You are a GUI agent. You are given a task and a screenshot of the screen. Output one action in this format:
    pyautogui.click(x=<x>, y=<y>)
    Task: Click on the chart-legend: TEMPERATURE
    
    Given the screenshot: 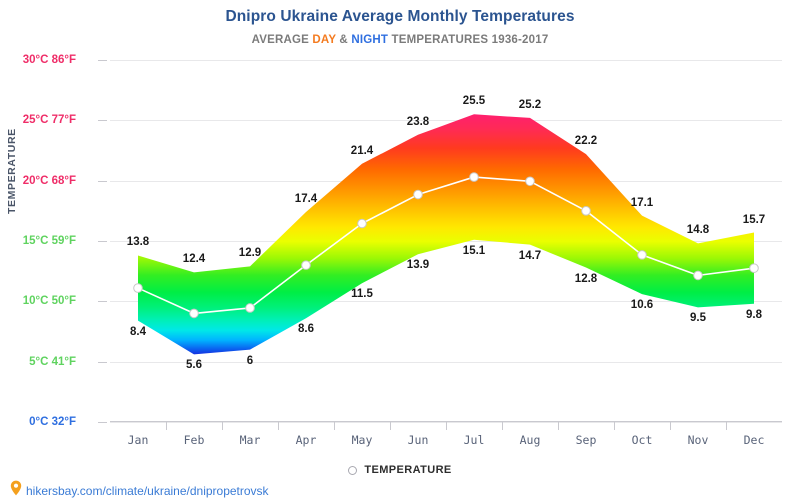 What is the action you would take?
    pyautogui.click(x=400, y=470)
    